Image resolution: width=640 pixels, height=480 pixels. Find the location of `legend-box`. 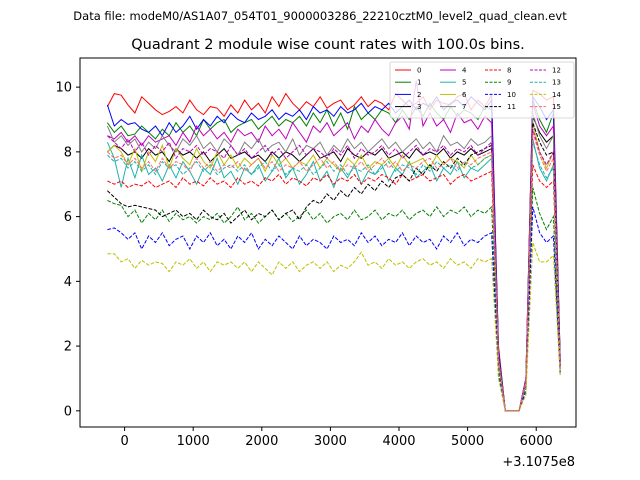

legend-box is located at coordinates (482, 90).